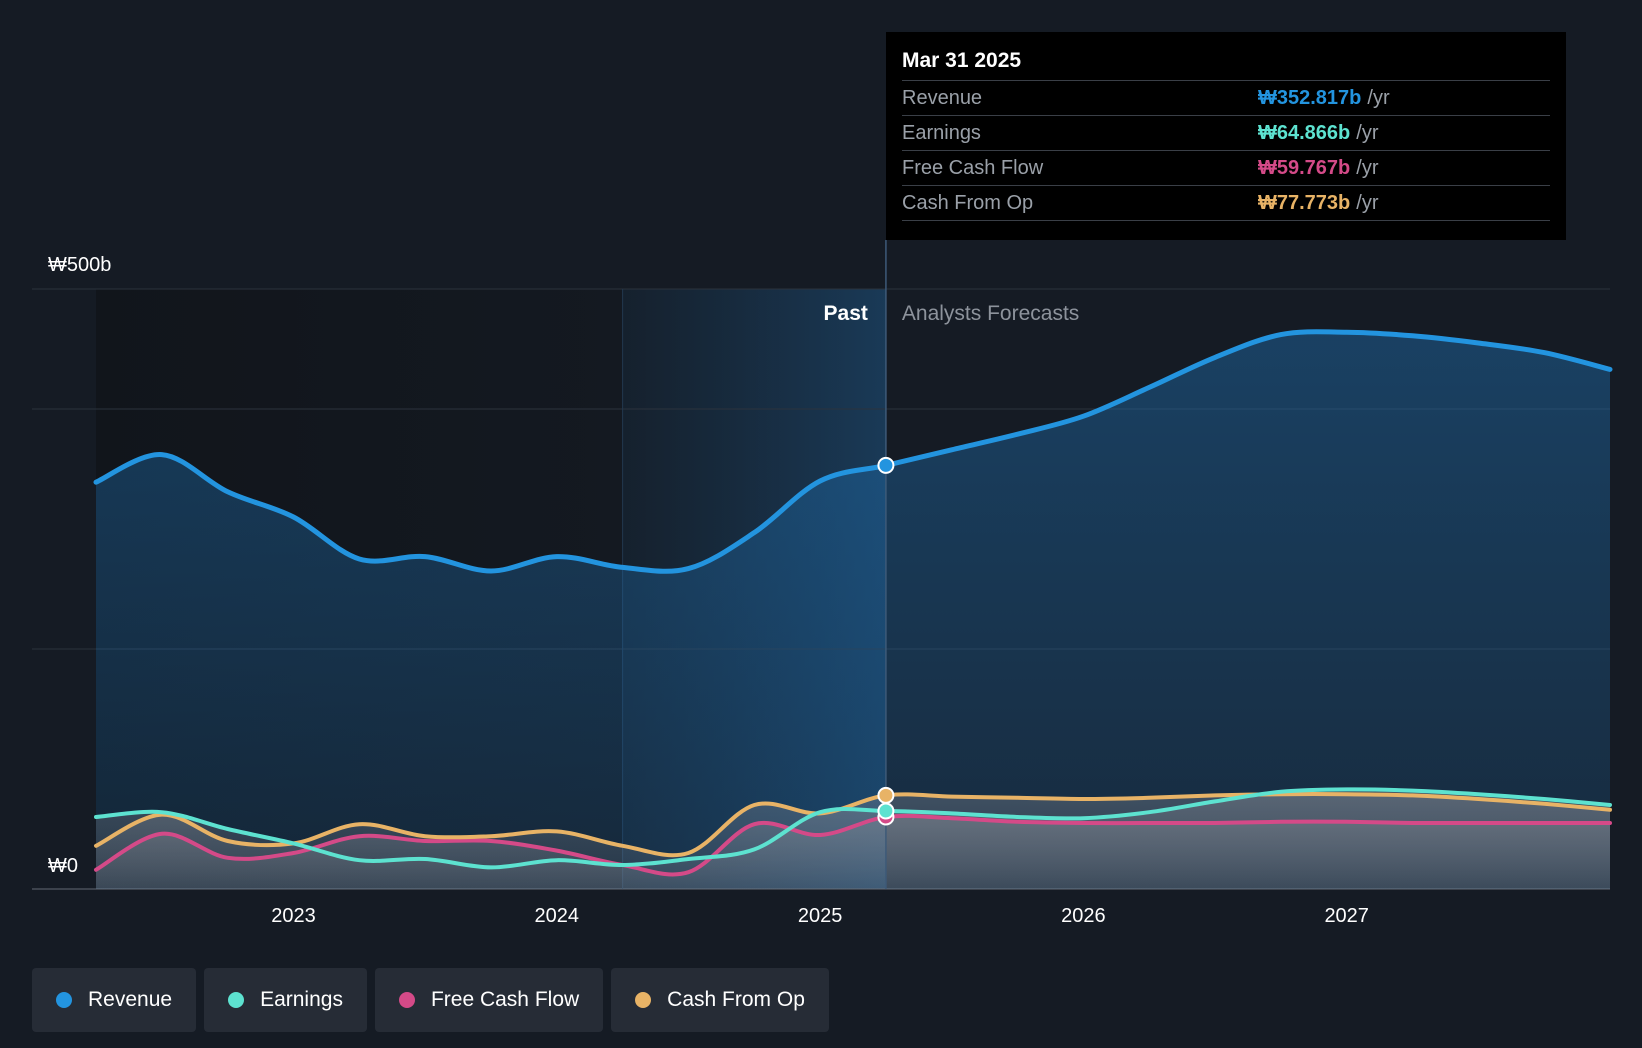 The image size is (1642, 1048). What do you see at coordinates (853, 845) in the screenshot?
I see `free-cash-flow-line` at bounding box center [853, 845].